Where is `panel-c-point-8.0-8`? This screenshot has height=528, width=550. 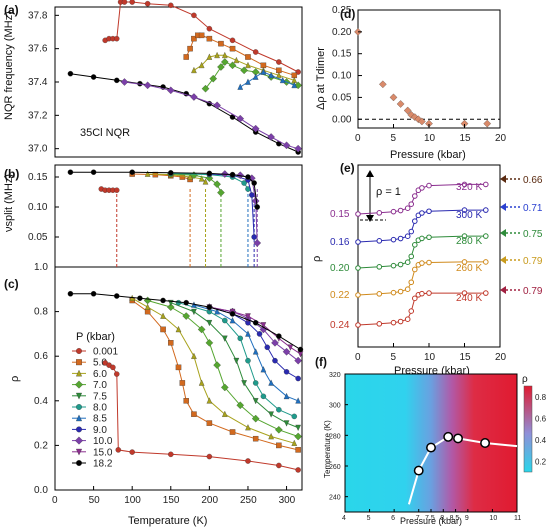 panel-c-point-8.0-8 is located at coordinates (294, 416).